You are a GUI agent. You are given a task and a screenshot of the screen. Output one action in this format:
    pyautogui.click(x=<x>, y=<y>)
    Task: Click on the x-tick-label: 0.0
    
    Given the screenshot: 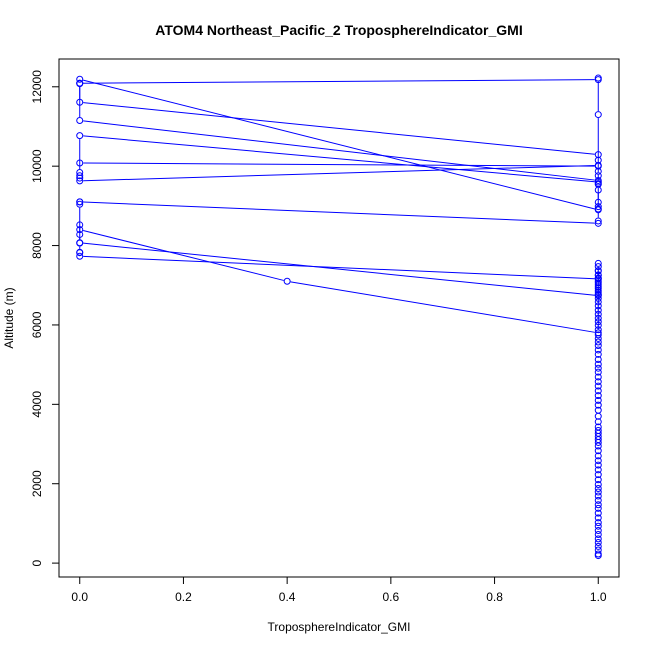 What is the action you would take?
    pyautogui.click(x=79, y=597)
    